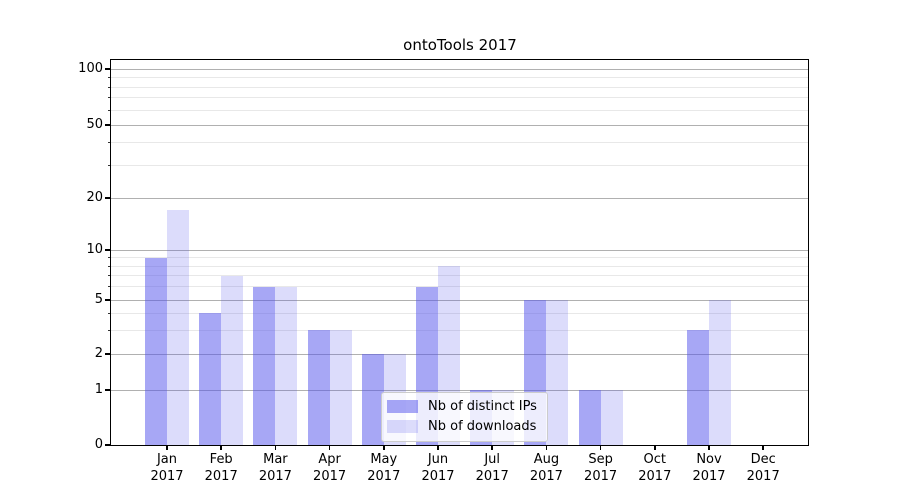  I want to click on x-tick-month: Jul, so click(492, 459).